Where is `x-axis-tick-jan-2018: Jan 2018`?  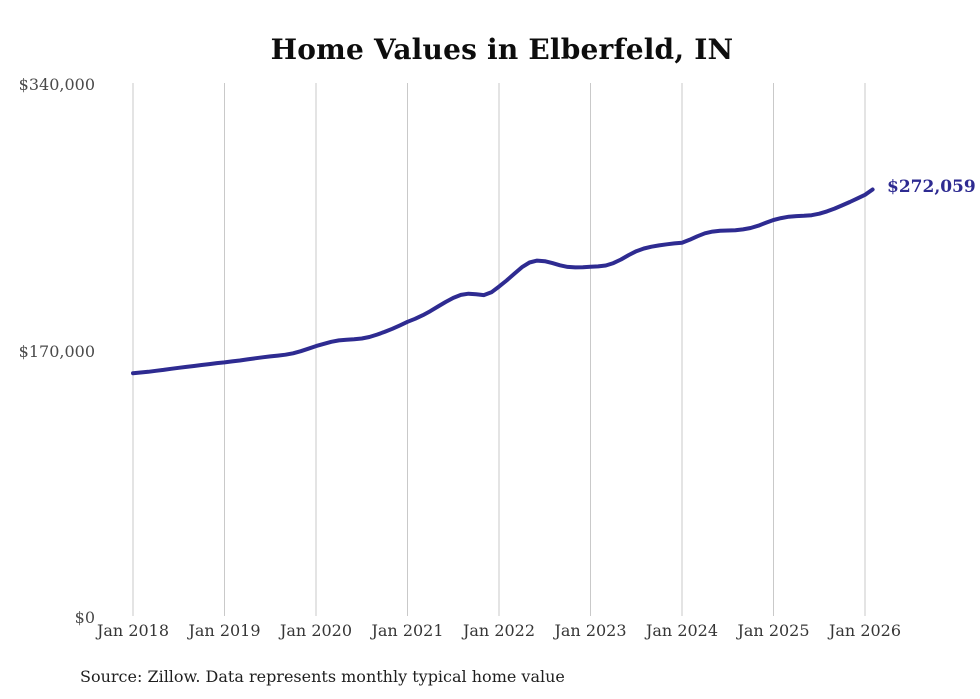 x-axis-tick-jan-2018: Jan 2018 is located at coordinates (133, 630).